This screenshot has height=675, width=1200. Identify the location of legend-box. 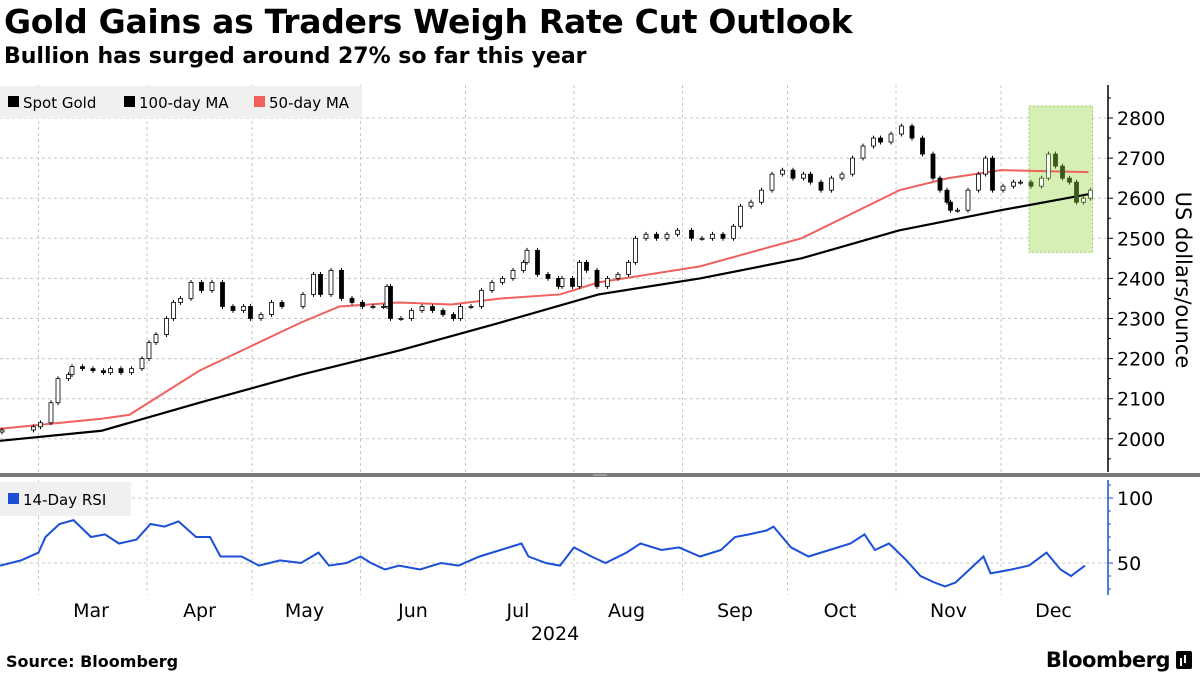
(181, 102).